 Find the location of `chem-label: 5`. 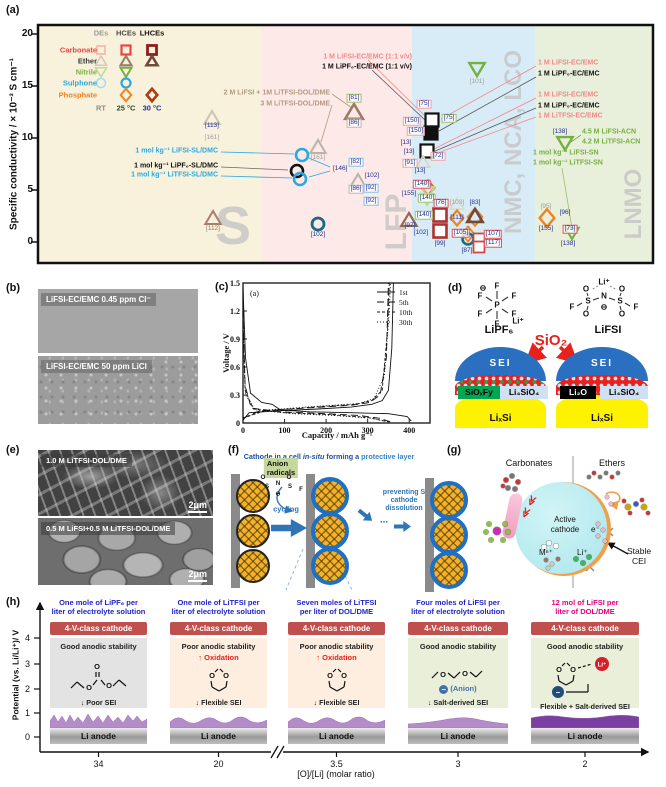

chem-label: 5 is located at coordinates (30, 189).